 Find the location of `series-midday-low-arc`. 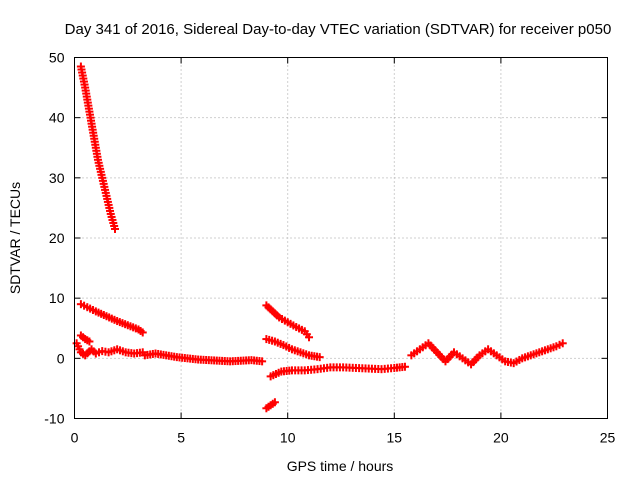

series-midday-low-arc is located at coordinates (203, 357).